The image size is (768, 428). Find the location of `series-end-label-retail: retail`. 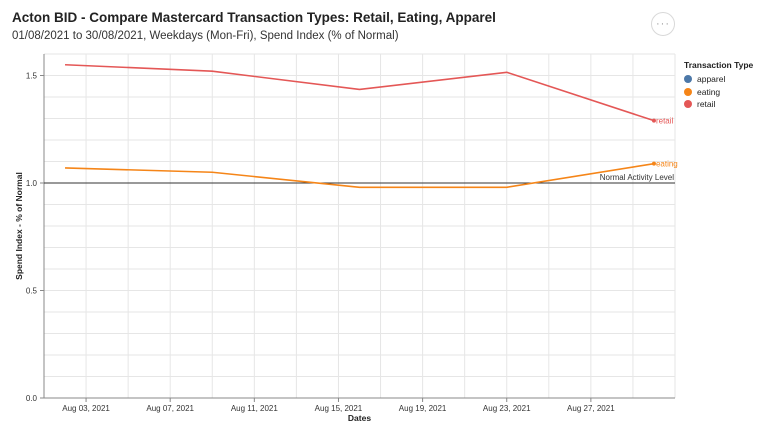

series-end-label-retail: retail is located at coordinates (665, 121).